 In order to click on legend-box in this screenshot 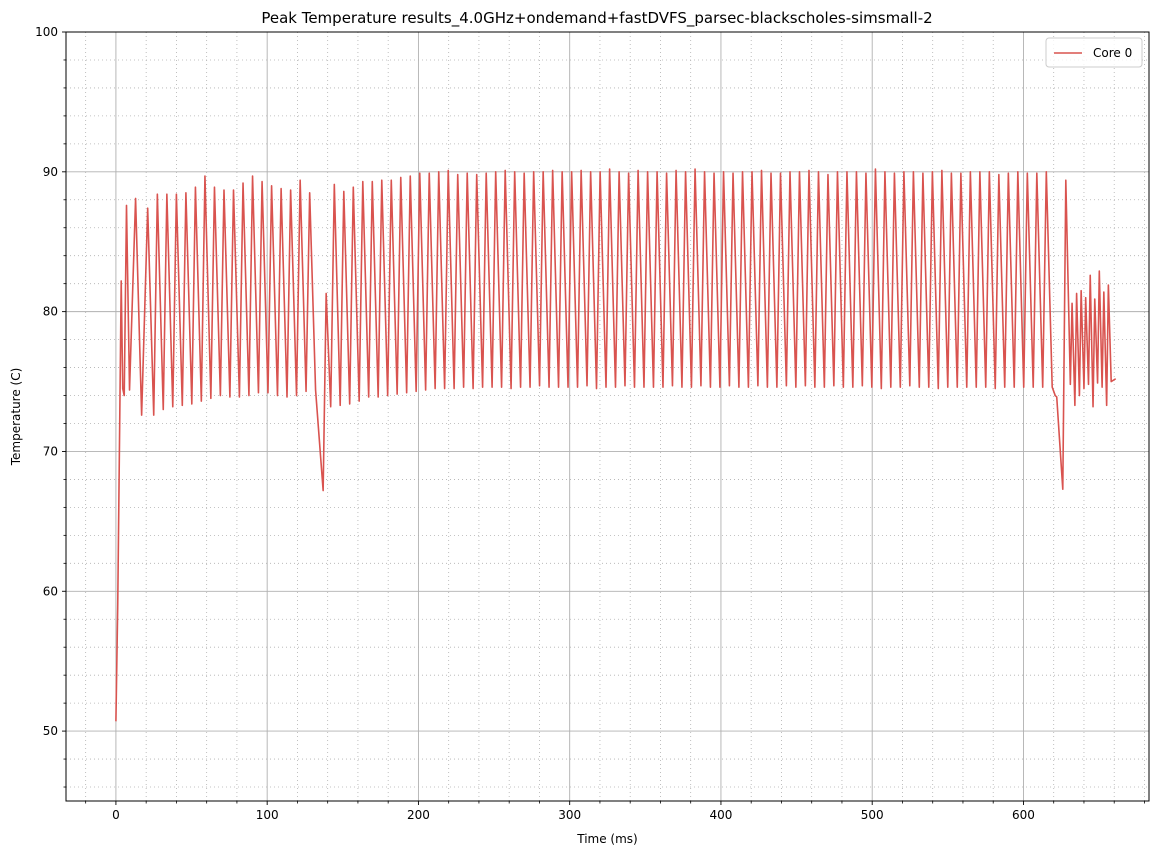, I will do `click(1094, 52)`.